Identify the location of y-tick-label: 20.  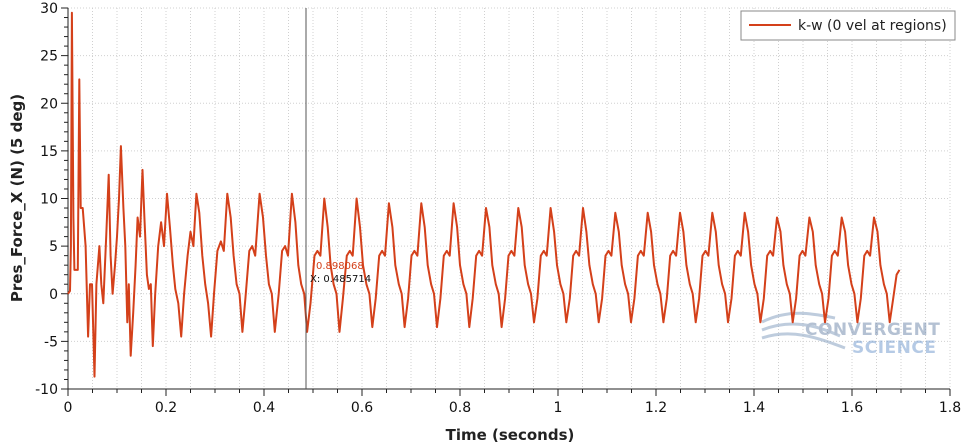
(49, 104).